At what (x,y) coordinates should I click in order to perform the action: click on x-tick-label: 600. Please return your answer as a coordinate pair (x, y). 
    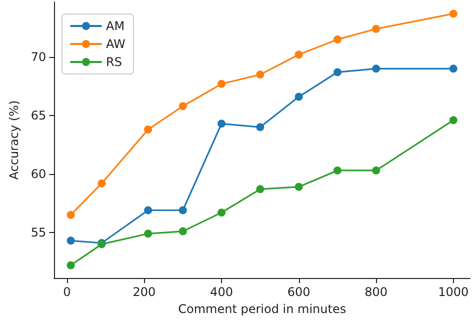
    Looking at the image, I should click on (298, 292).